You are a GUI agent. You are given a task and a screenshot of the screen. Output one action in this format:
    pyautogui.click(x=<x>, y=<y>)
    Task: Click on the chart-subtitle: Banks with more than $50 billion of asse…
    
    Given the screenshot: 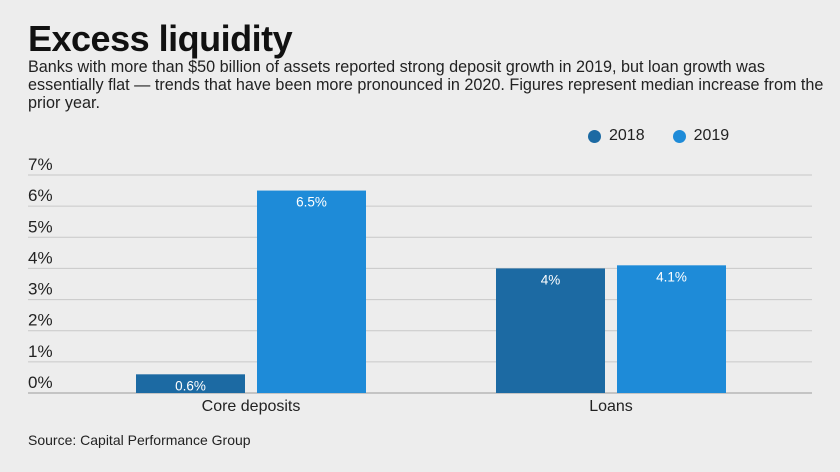 What is the action you would take?
    pyautogui.click(x=426, y=85)
    